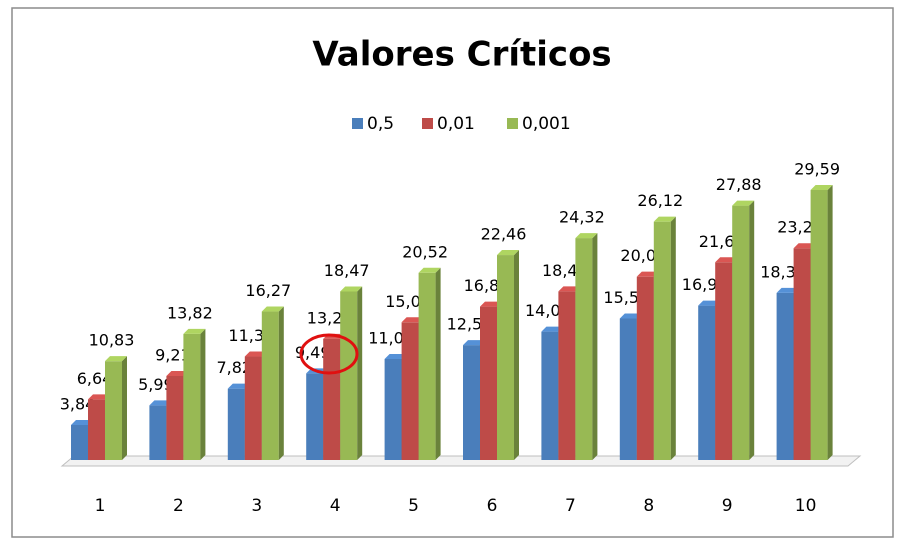  Describe the element at coordinates (739, 184) in the screenshot. I see `data-label: 27,88` at that location.